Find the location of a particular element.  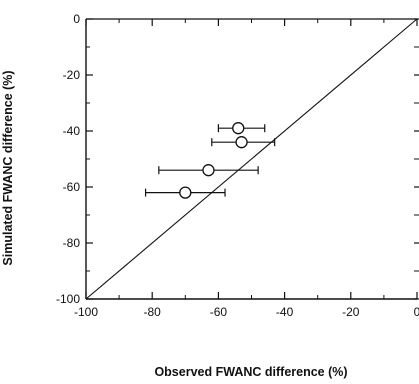

x-tick-label: -20 is located at coordinates (351, 312).